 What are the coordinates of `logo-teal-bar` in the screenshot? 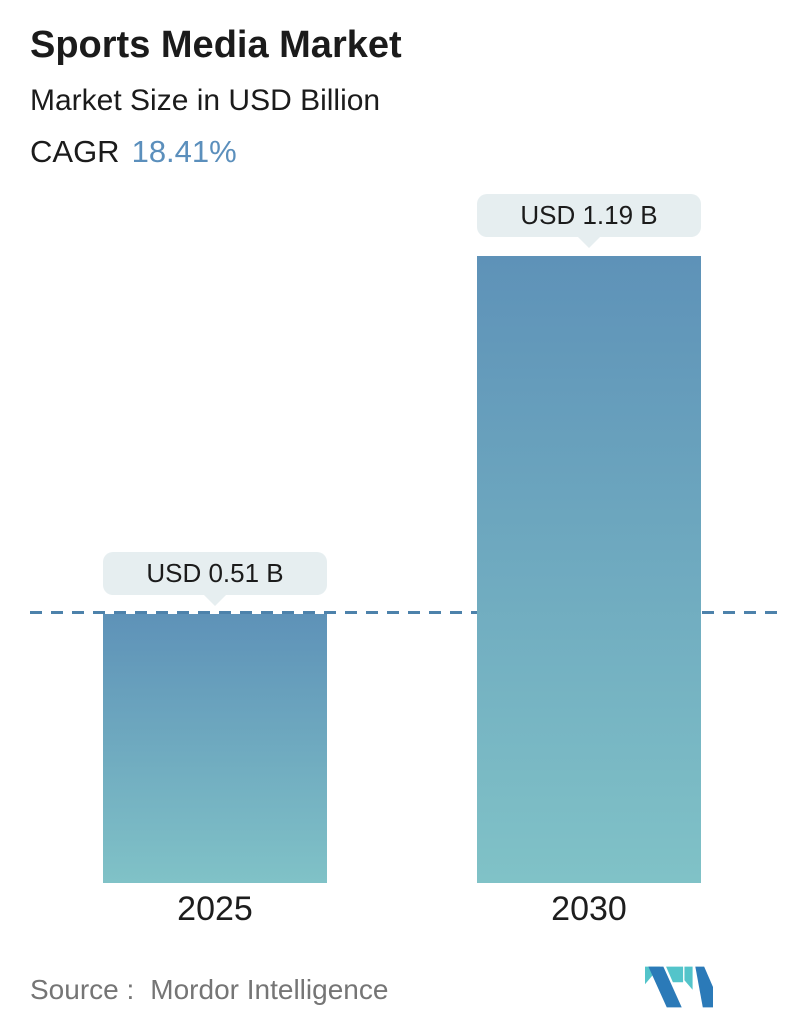 It's located at (688, 978).